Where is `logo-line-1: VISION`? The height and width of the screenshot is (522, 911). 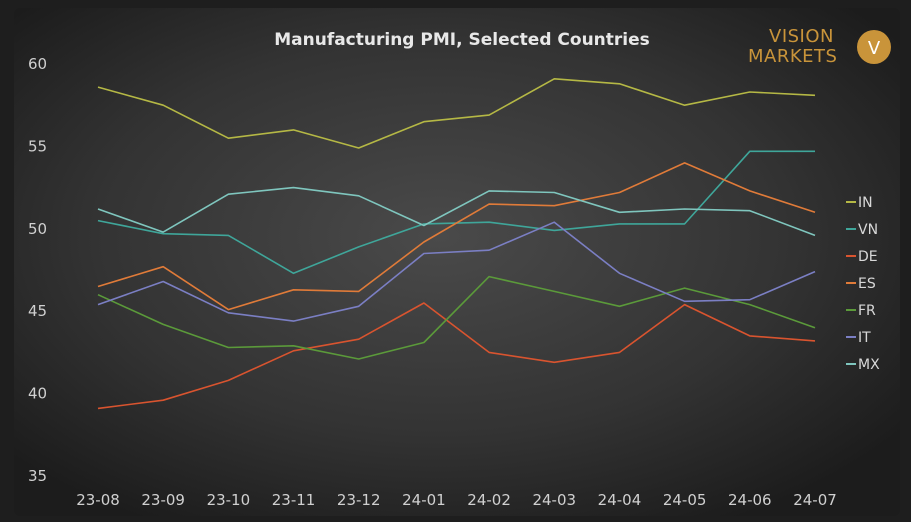
logo-line-1: VISION is located at coordinates (801, 36).